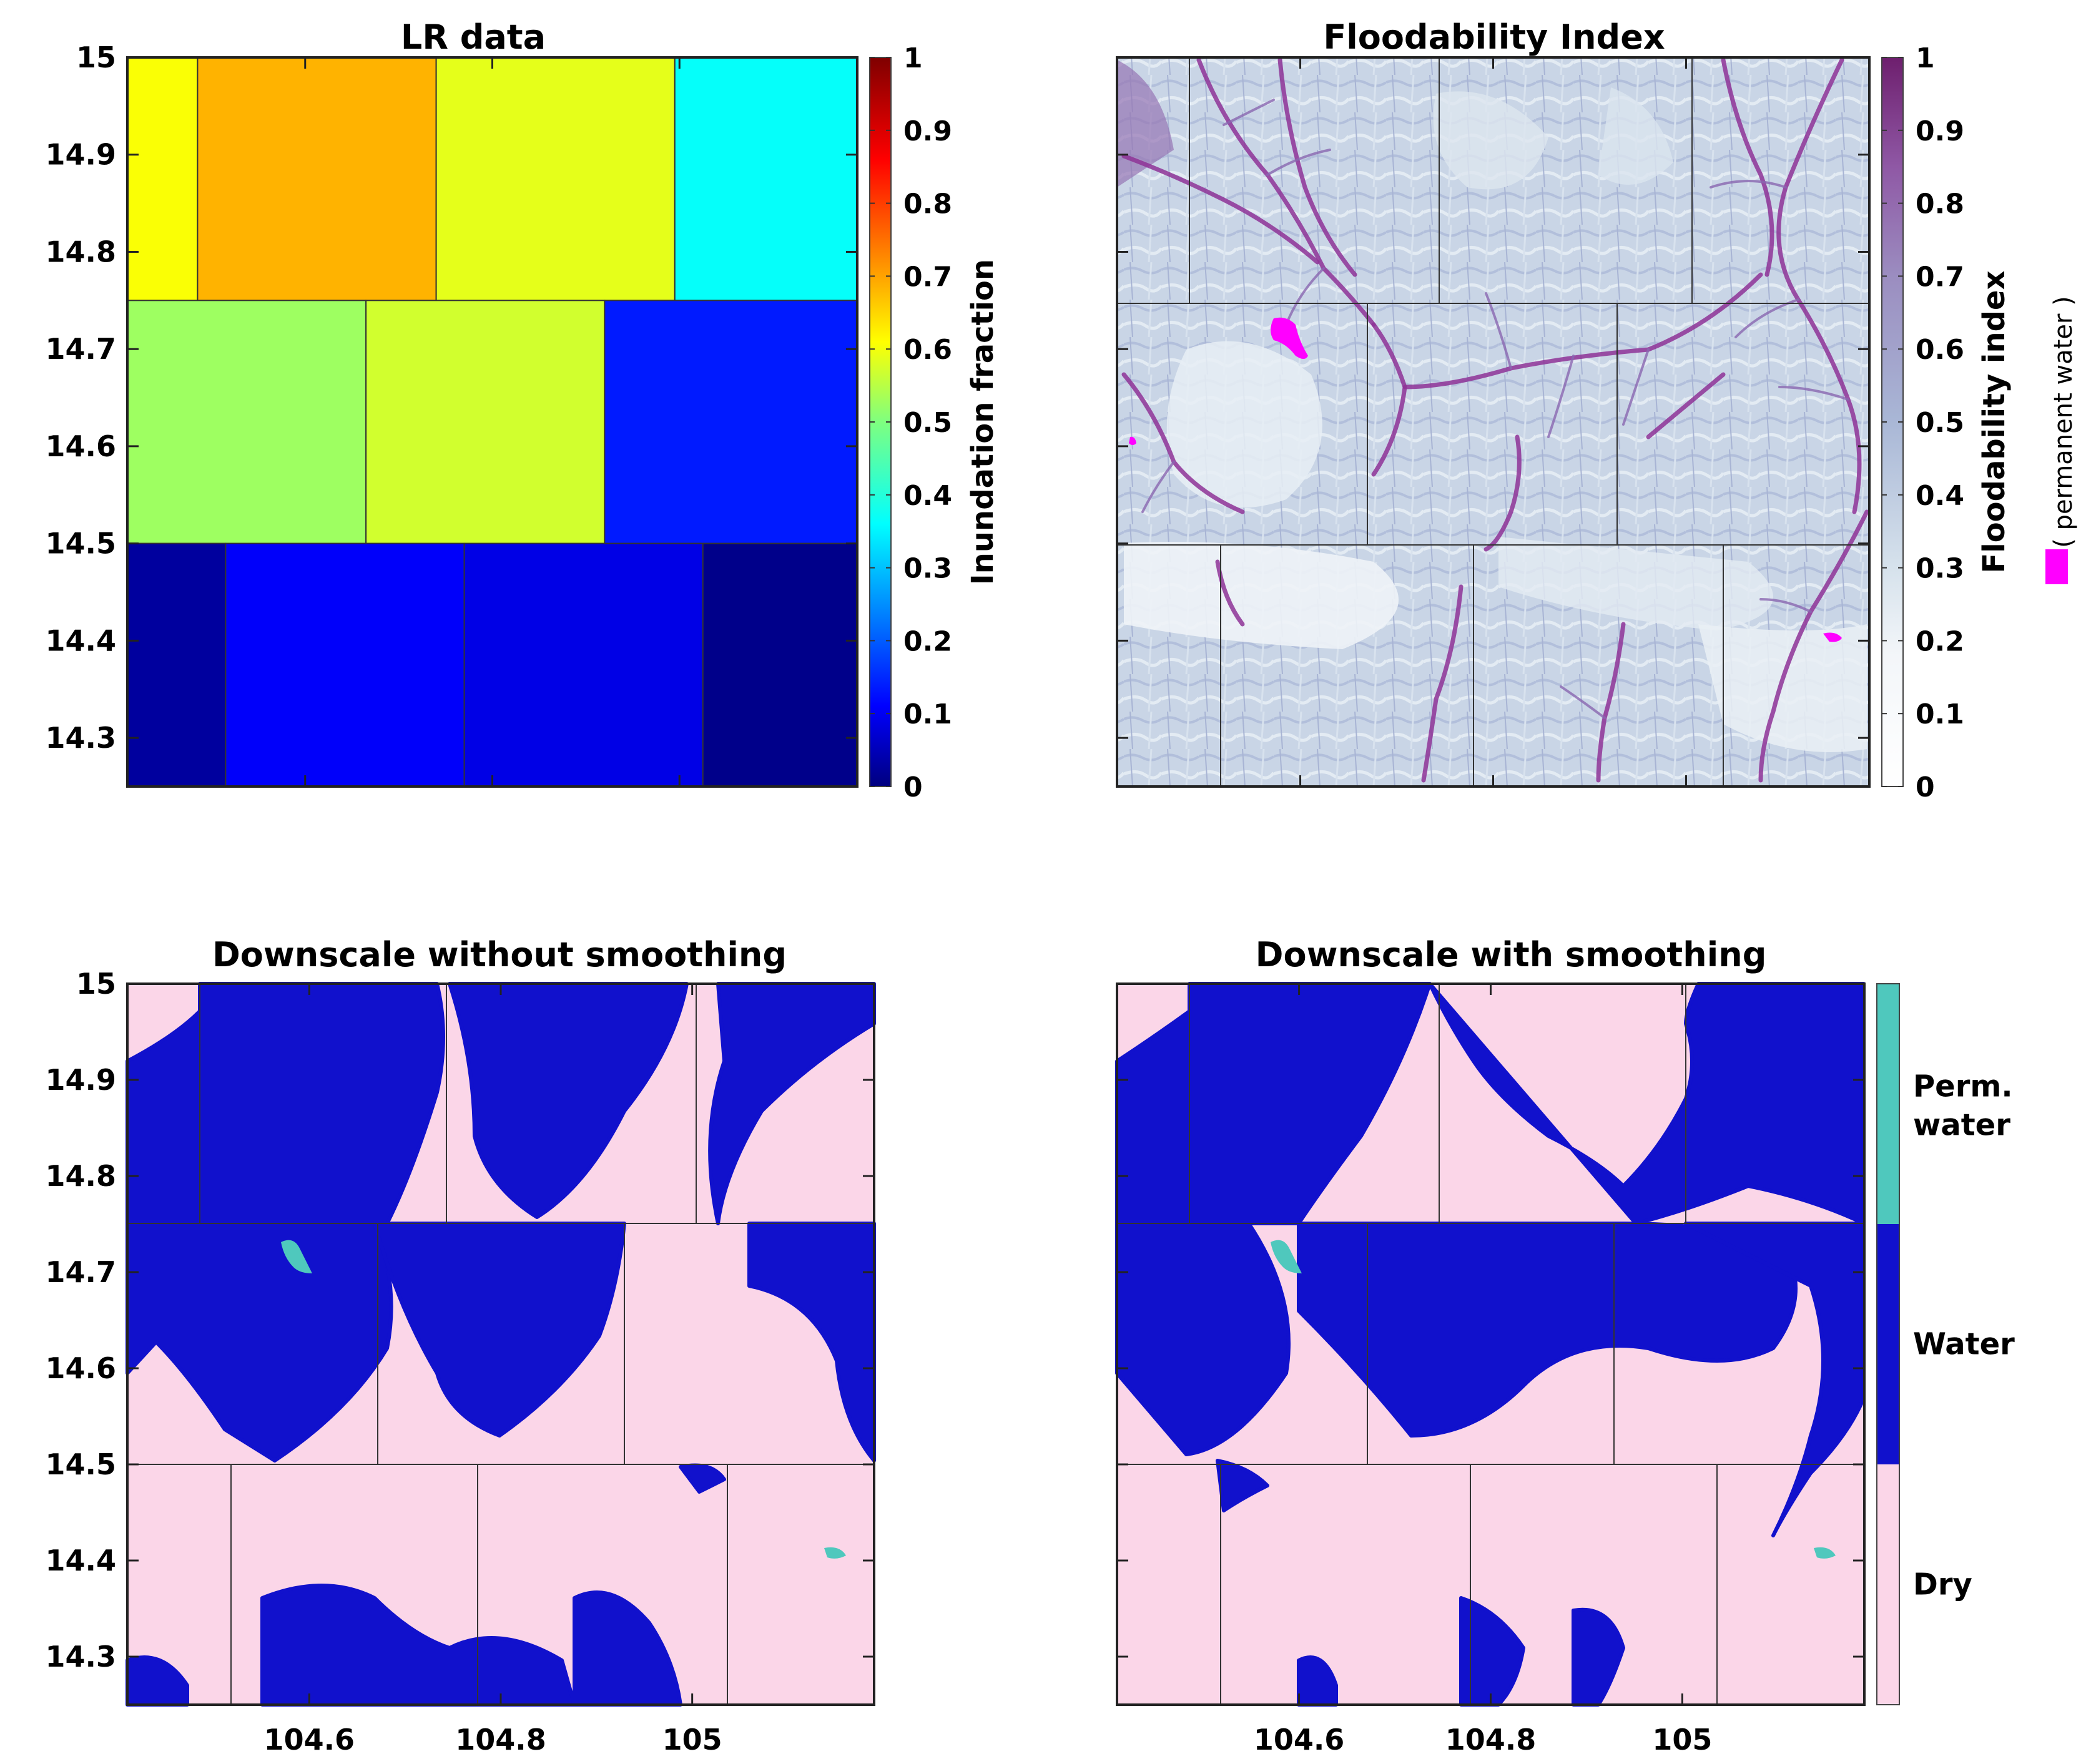 The width and height of the screenshot is (2091, 1764). Describe the element at coordinates (2063, 422) in the screenshot. I see `permanent-water-label: ( permanent water )` at that location.